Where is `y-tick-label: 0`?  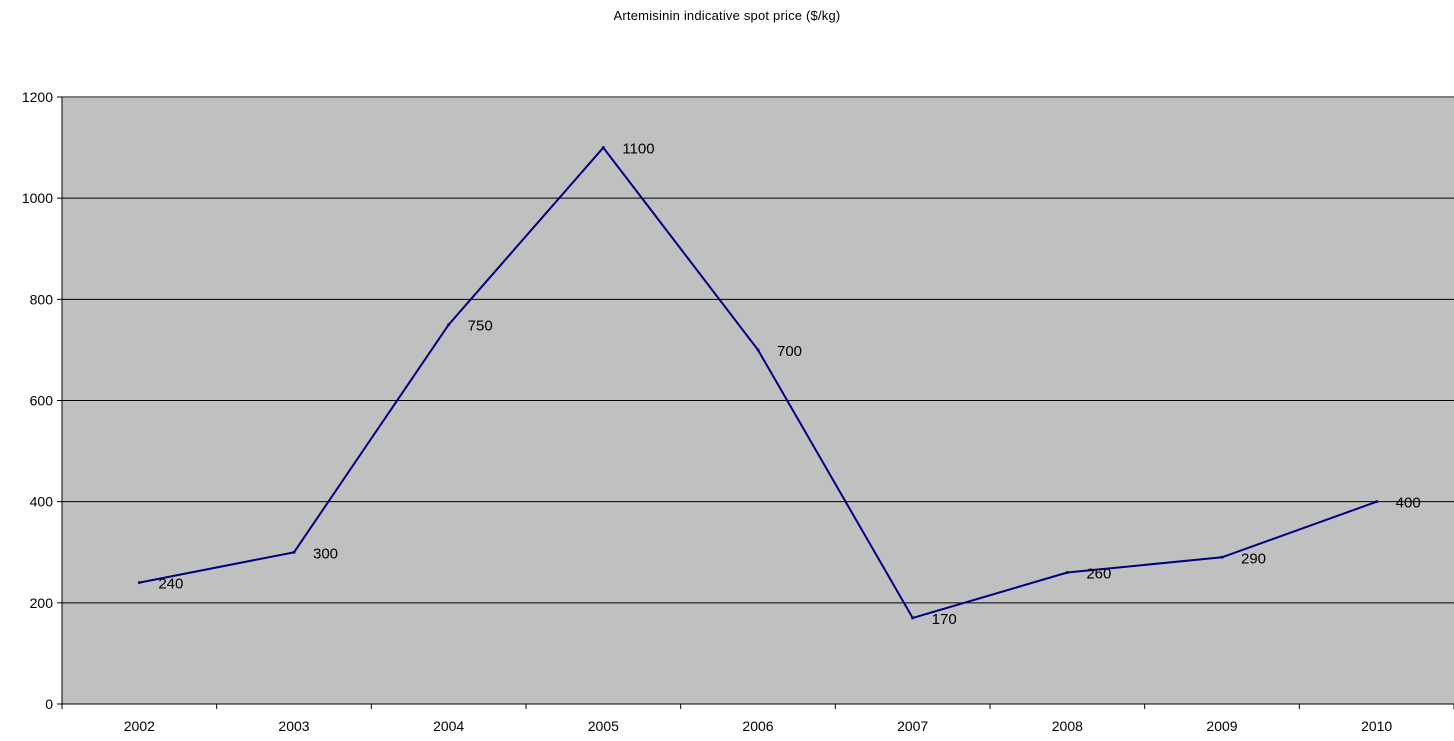 y-tick-label: 0 is located at coordinates (49, 704).